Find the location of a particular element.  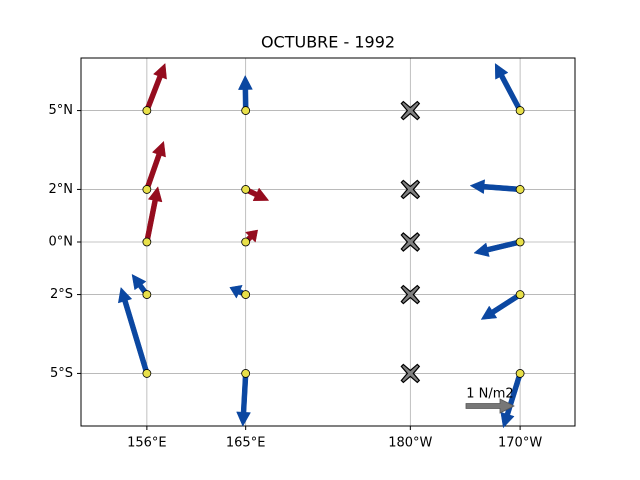

y-tick-label: 5°N is located at coordinates (61, 110).